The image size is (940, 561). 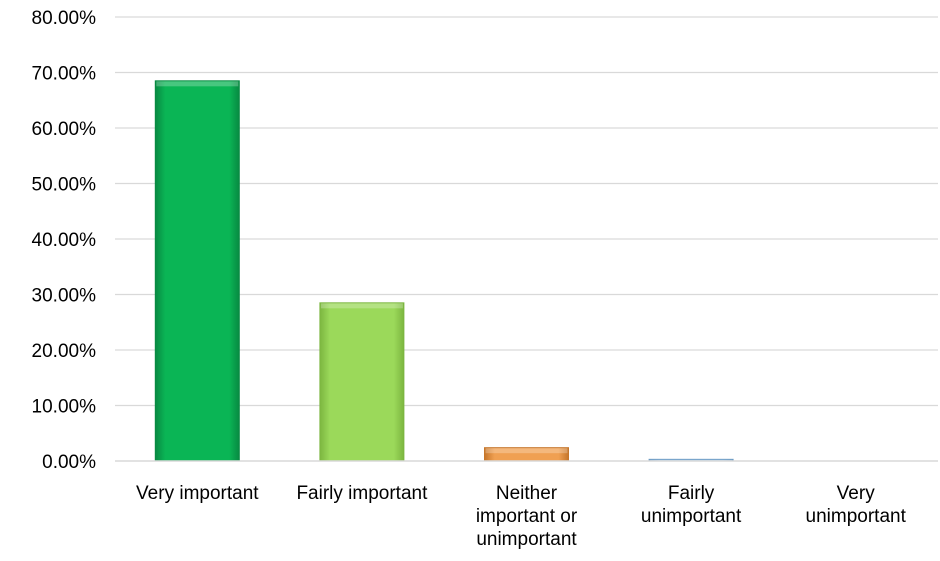 I want to click on x-category-label-line: Very, so click(x=856, y=493).